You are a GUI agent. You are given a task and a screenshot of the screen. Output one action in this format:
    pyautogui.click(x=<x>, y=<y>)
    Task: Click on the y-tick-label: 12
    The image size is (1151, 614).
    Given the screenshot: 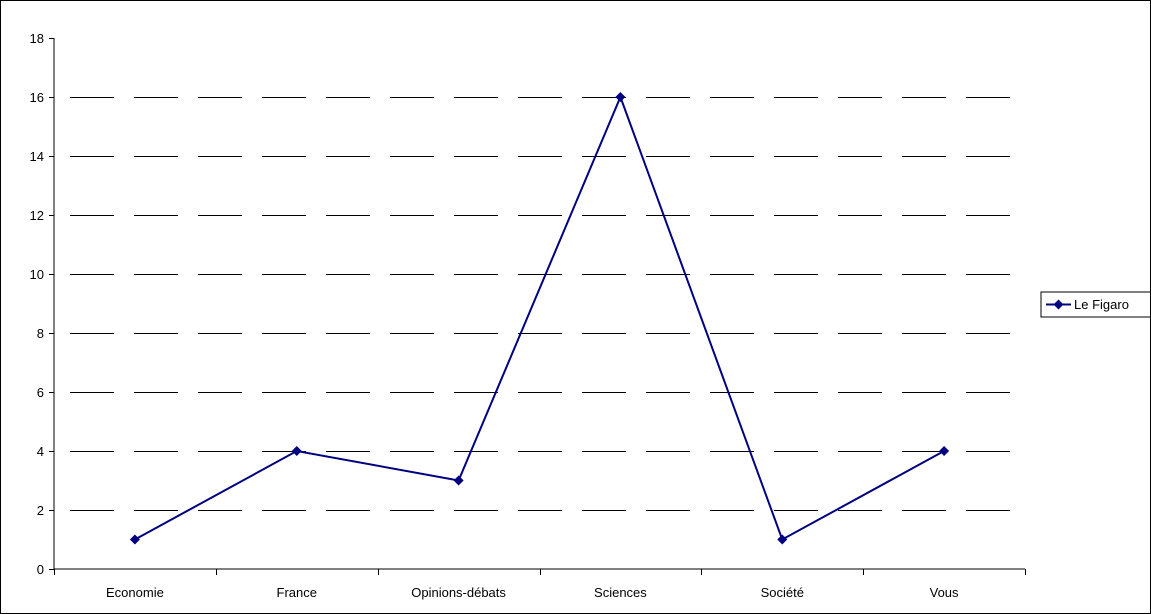 What is the action you would take?
    pyautogui.click(x=37, y=215)
    